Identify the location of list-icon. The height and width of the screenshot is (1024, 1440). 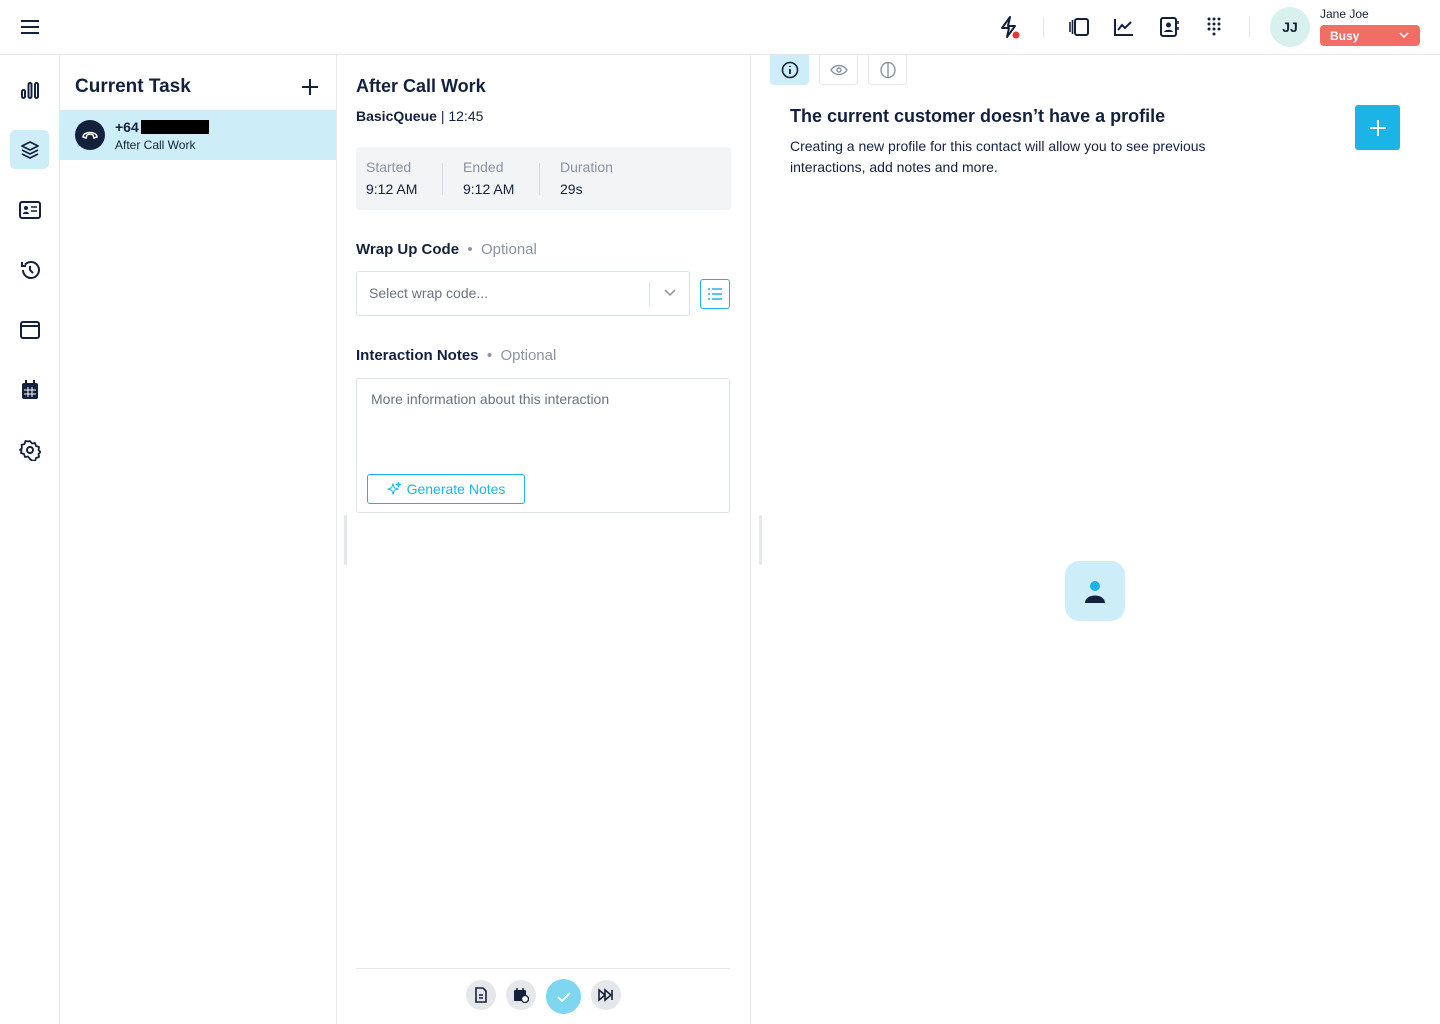
(715, 294).